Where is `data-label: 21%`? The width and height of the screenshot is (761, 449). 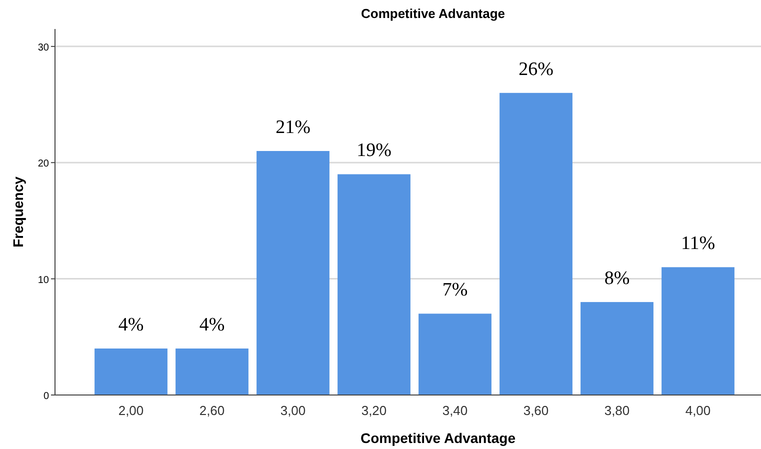
data-label: 21% is located at coordinates (293, 127).